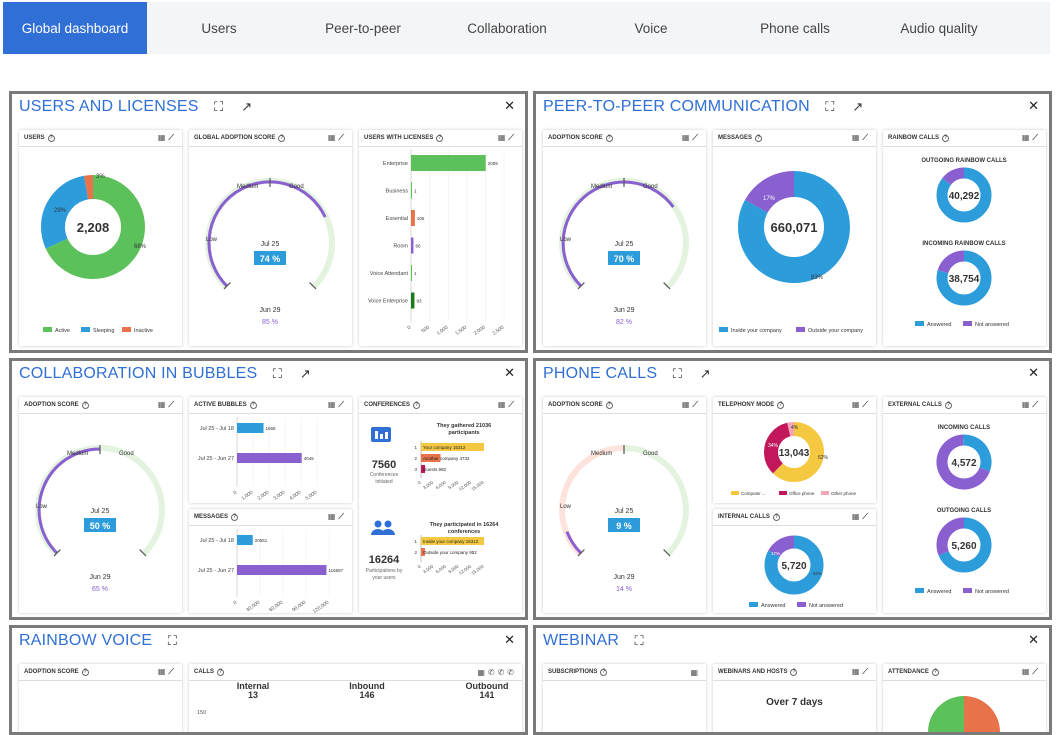  Describe the element at coordinates (219, 28) in the screenshot. I see `tab-users: Users` at that location.